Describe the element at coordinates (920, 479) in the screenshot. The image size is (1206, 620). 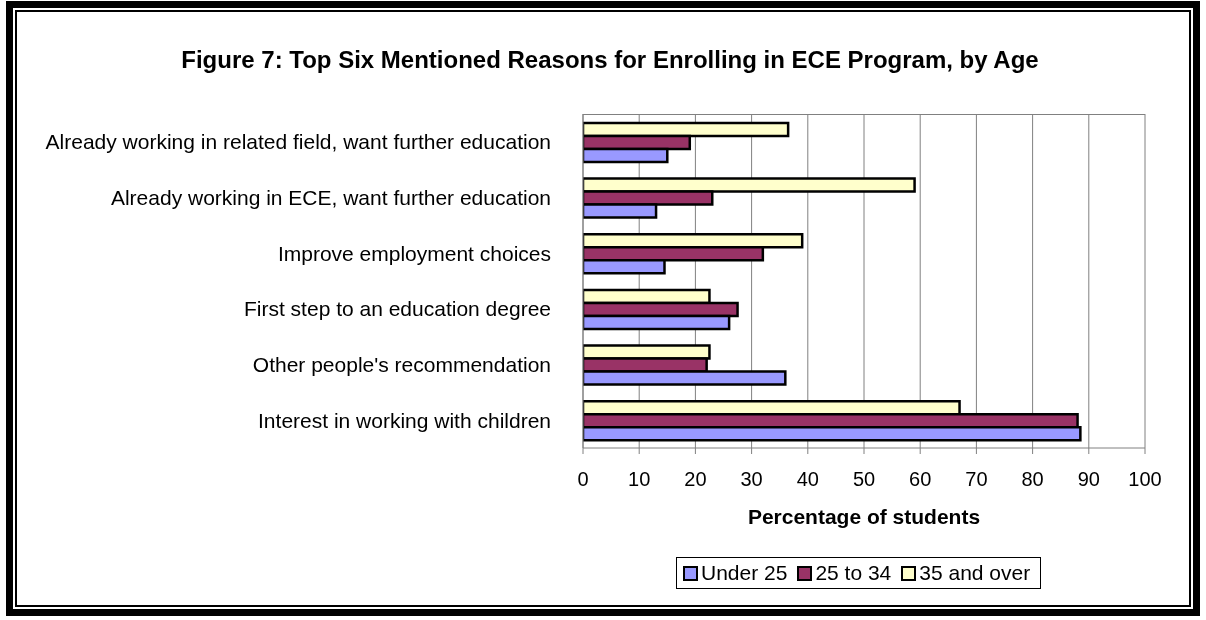
I see `x-tick-label: 60` at that location.